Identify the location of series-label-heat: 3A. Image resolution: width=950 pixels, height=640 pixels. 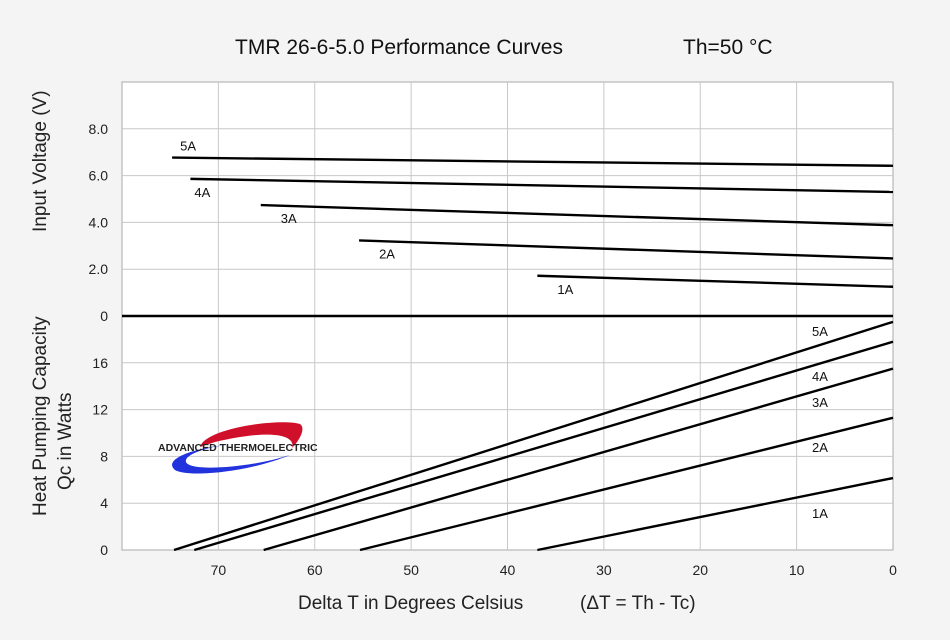
(820, 402).